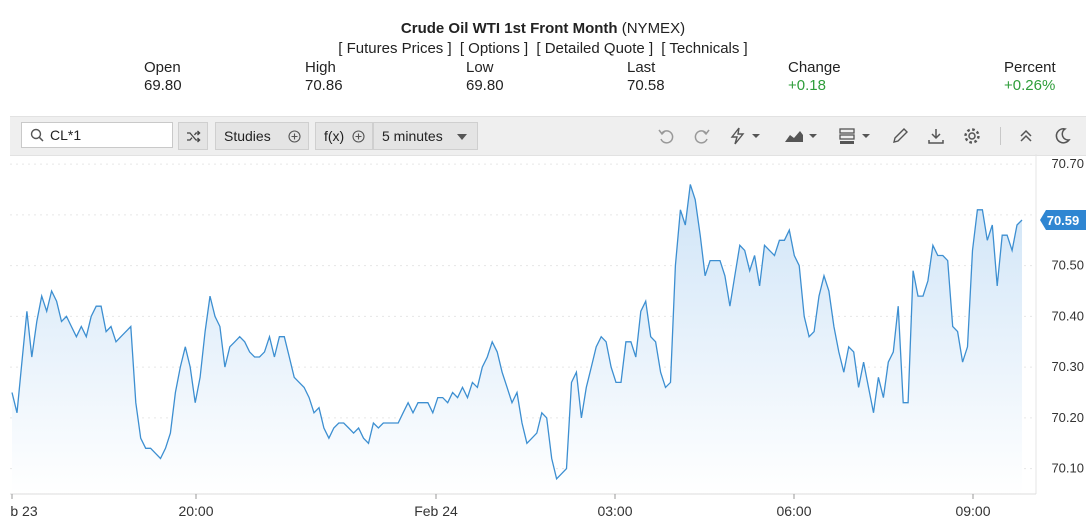 This screenshot has height=522, width=1086. Describe the element at coordinates (972, 511) in the screenshot. I see `x-tick-label: 09:00` at that location.